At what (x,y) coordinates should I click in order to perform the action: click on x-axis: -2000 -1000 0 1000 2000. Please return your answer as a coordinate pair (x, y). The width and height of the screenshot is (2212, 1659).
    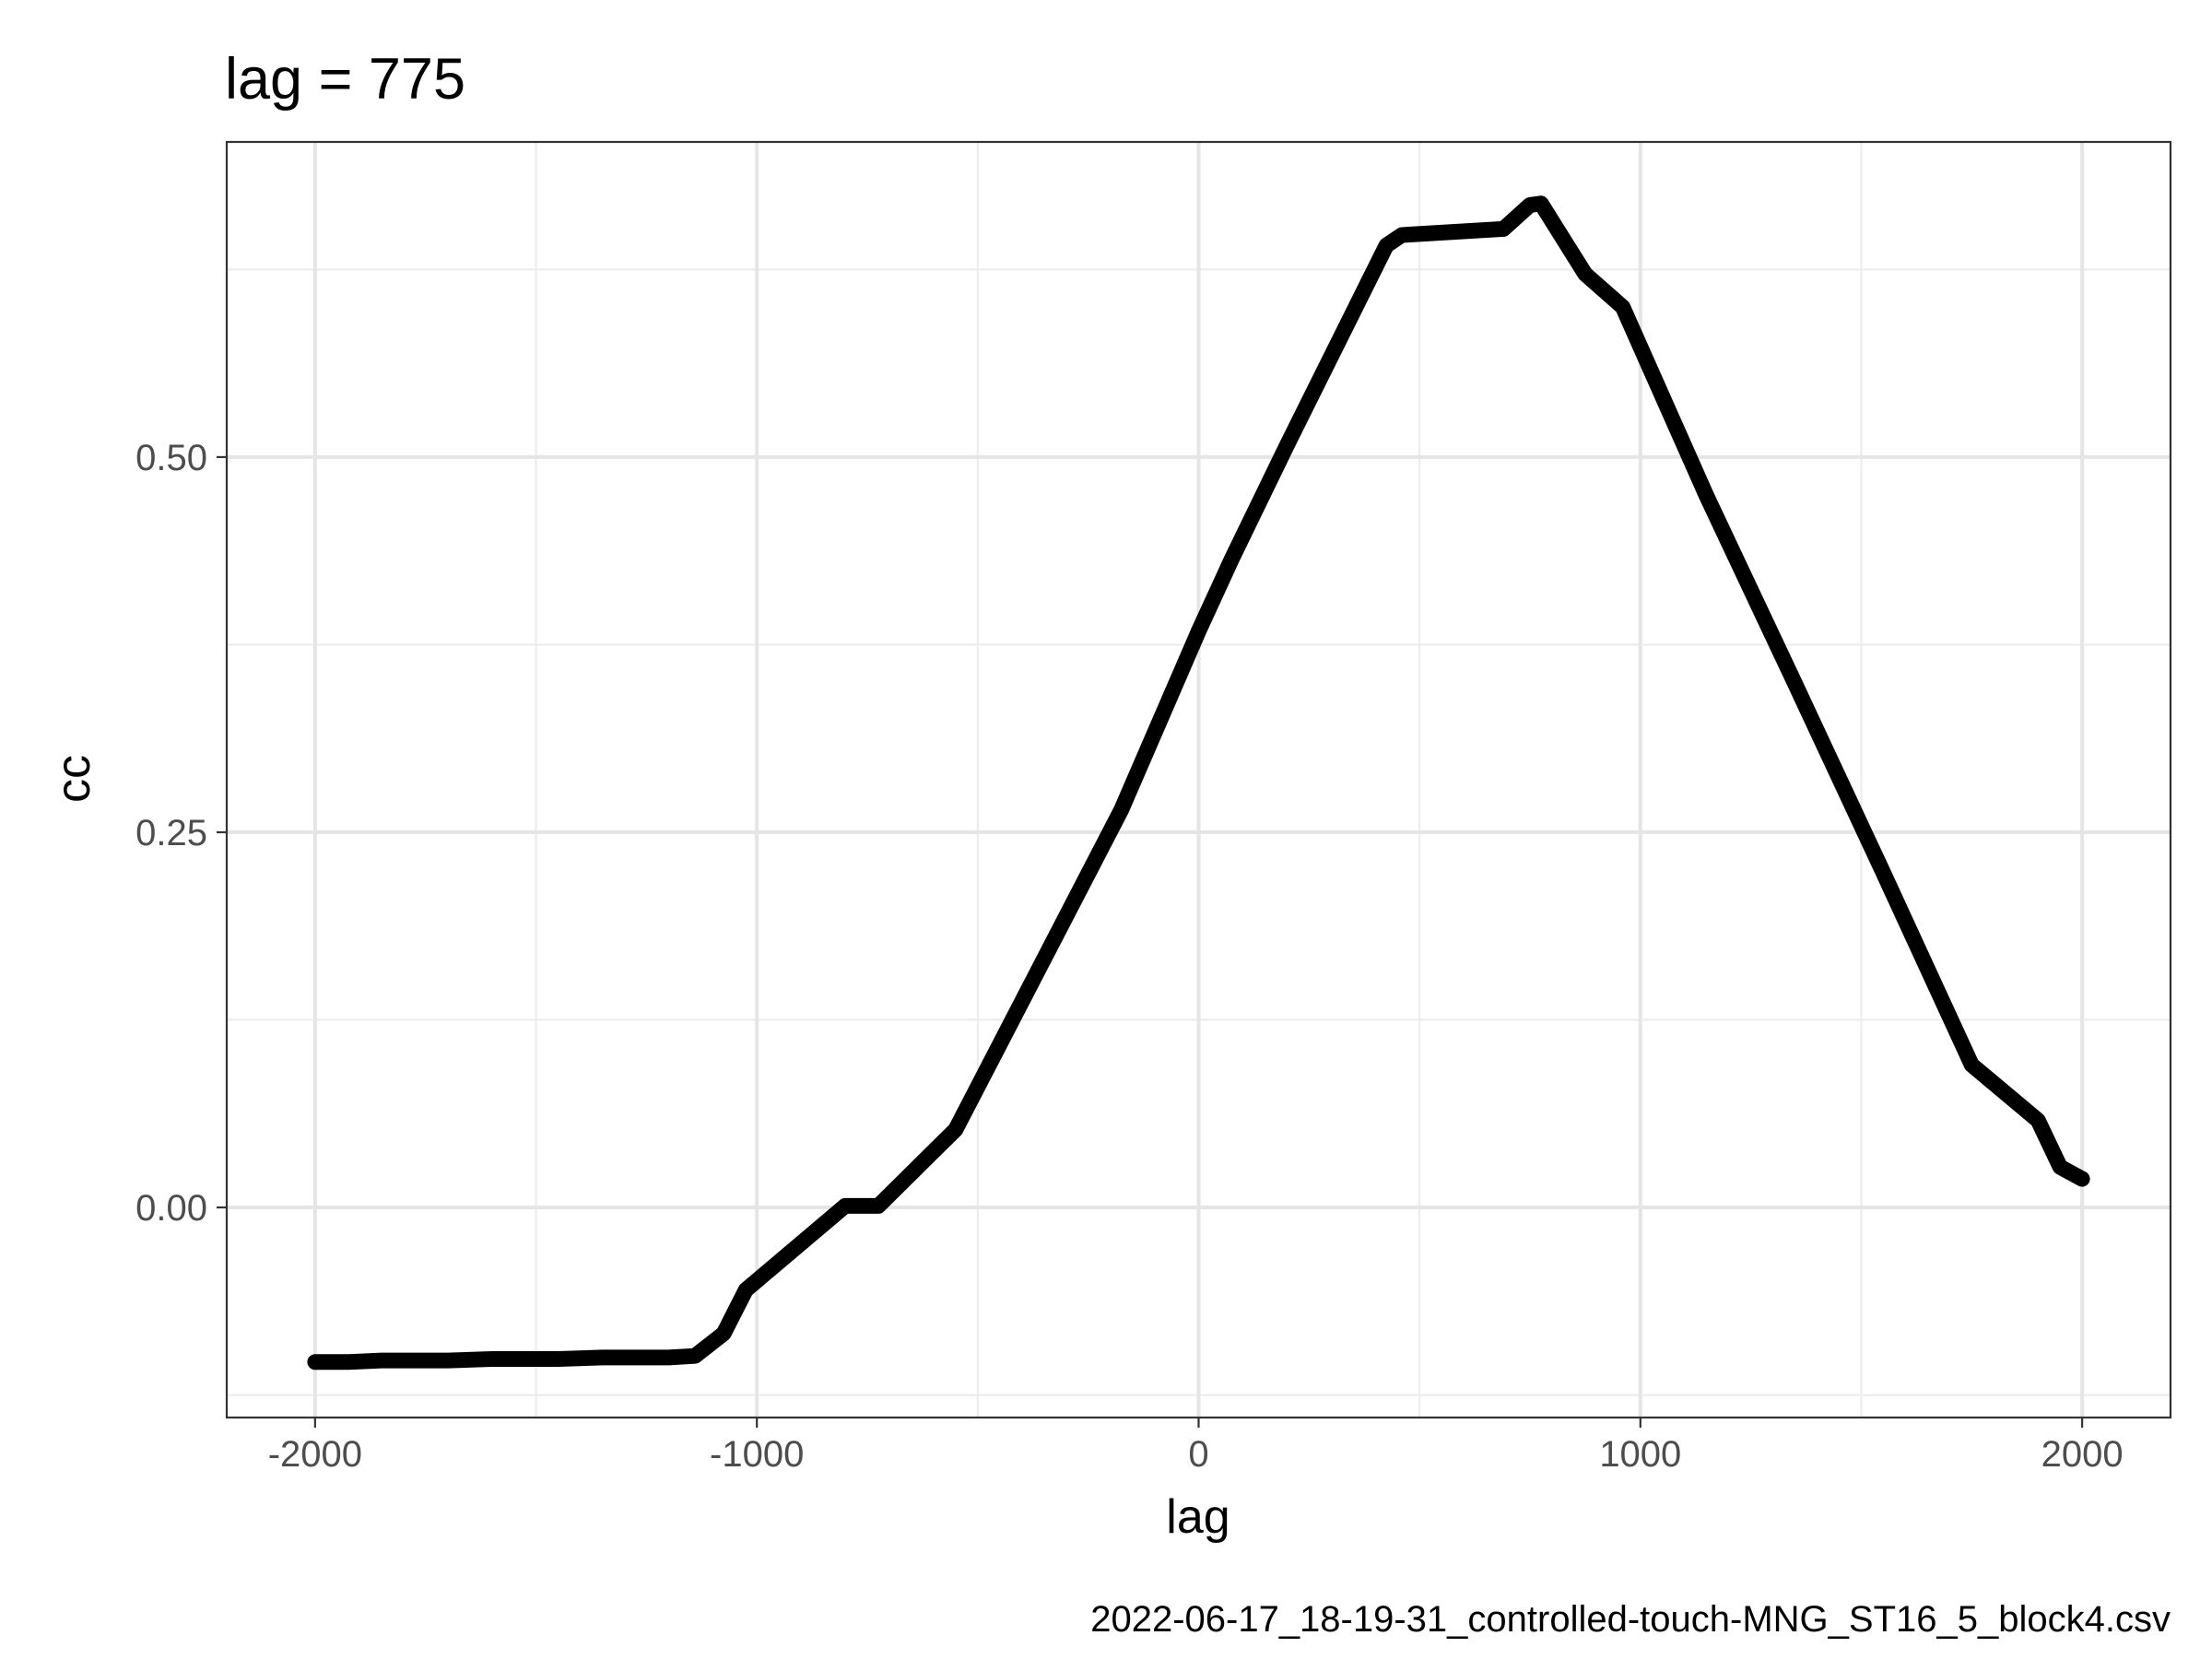
    Looking at the image, I should click on (1196, 1446).